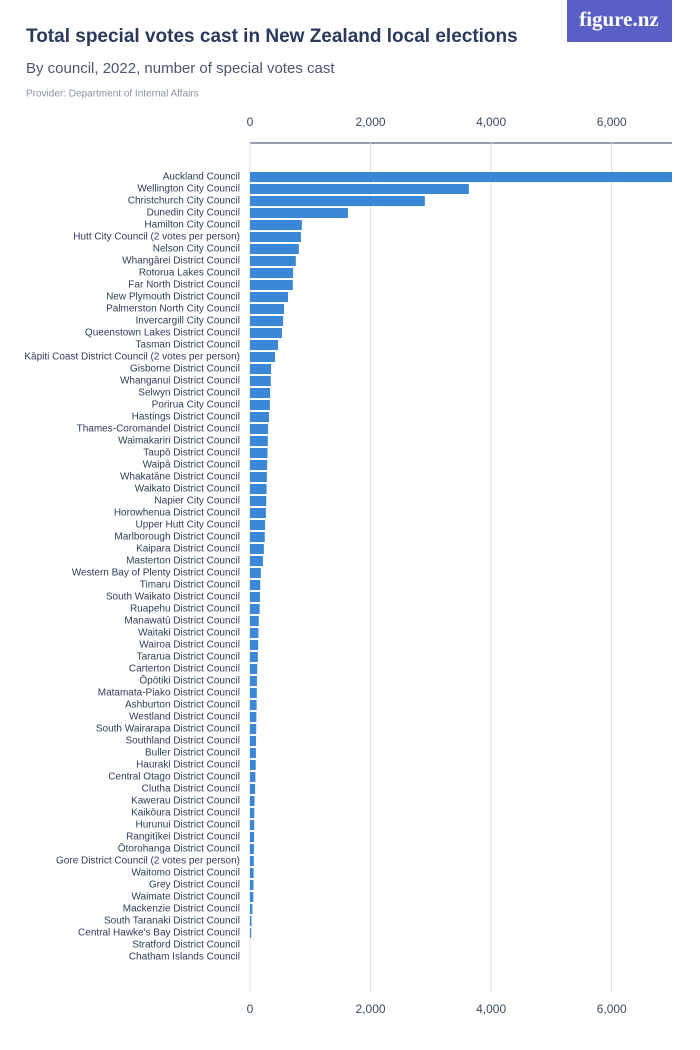 This screenshot has height=1050, width=700. What do you see at coordinates (172, 921) in the screenshot?
I see `y-tick-label: South Taranaki District Council` at bounding box center [172, 921].